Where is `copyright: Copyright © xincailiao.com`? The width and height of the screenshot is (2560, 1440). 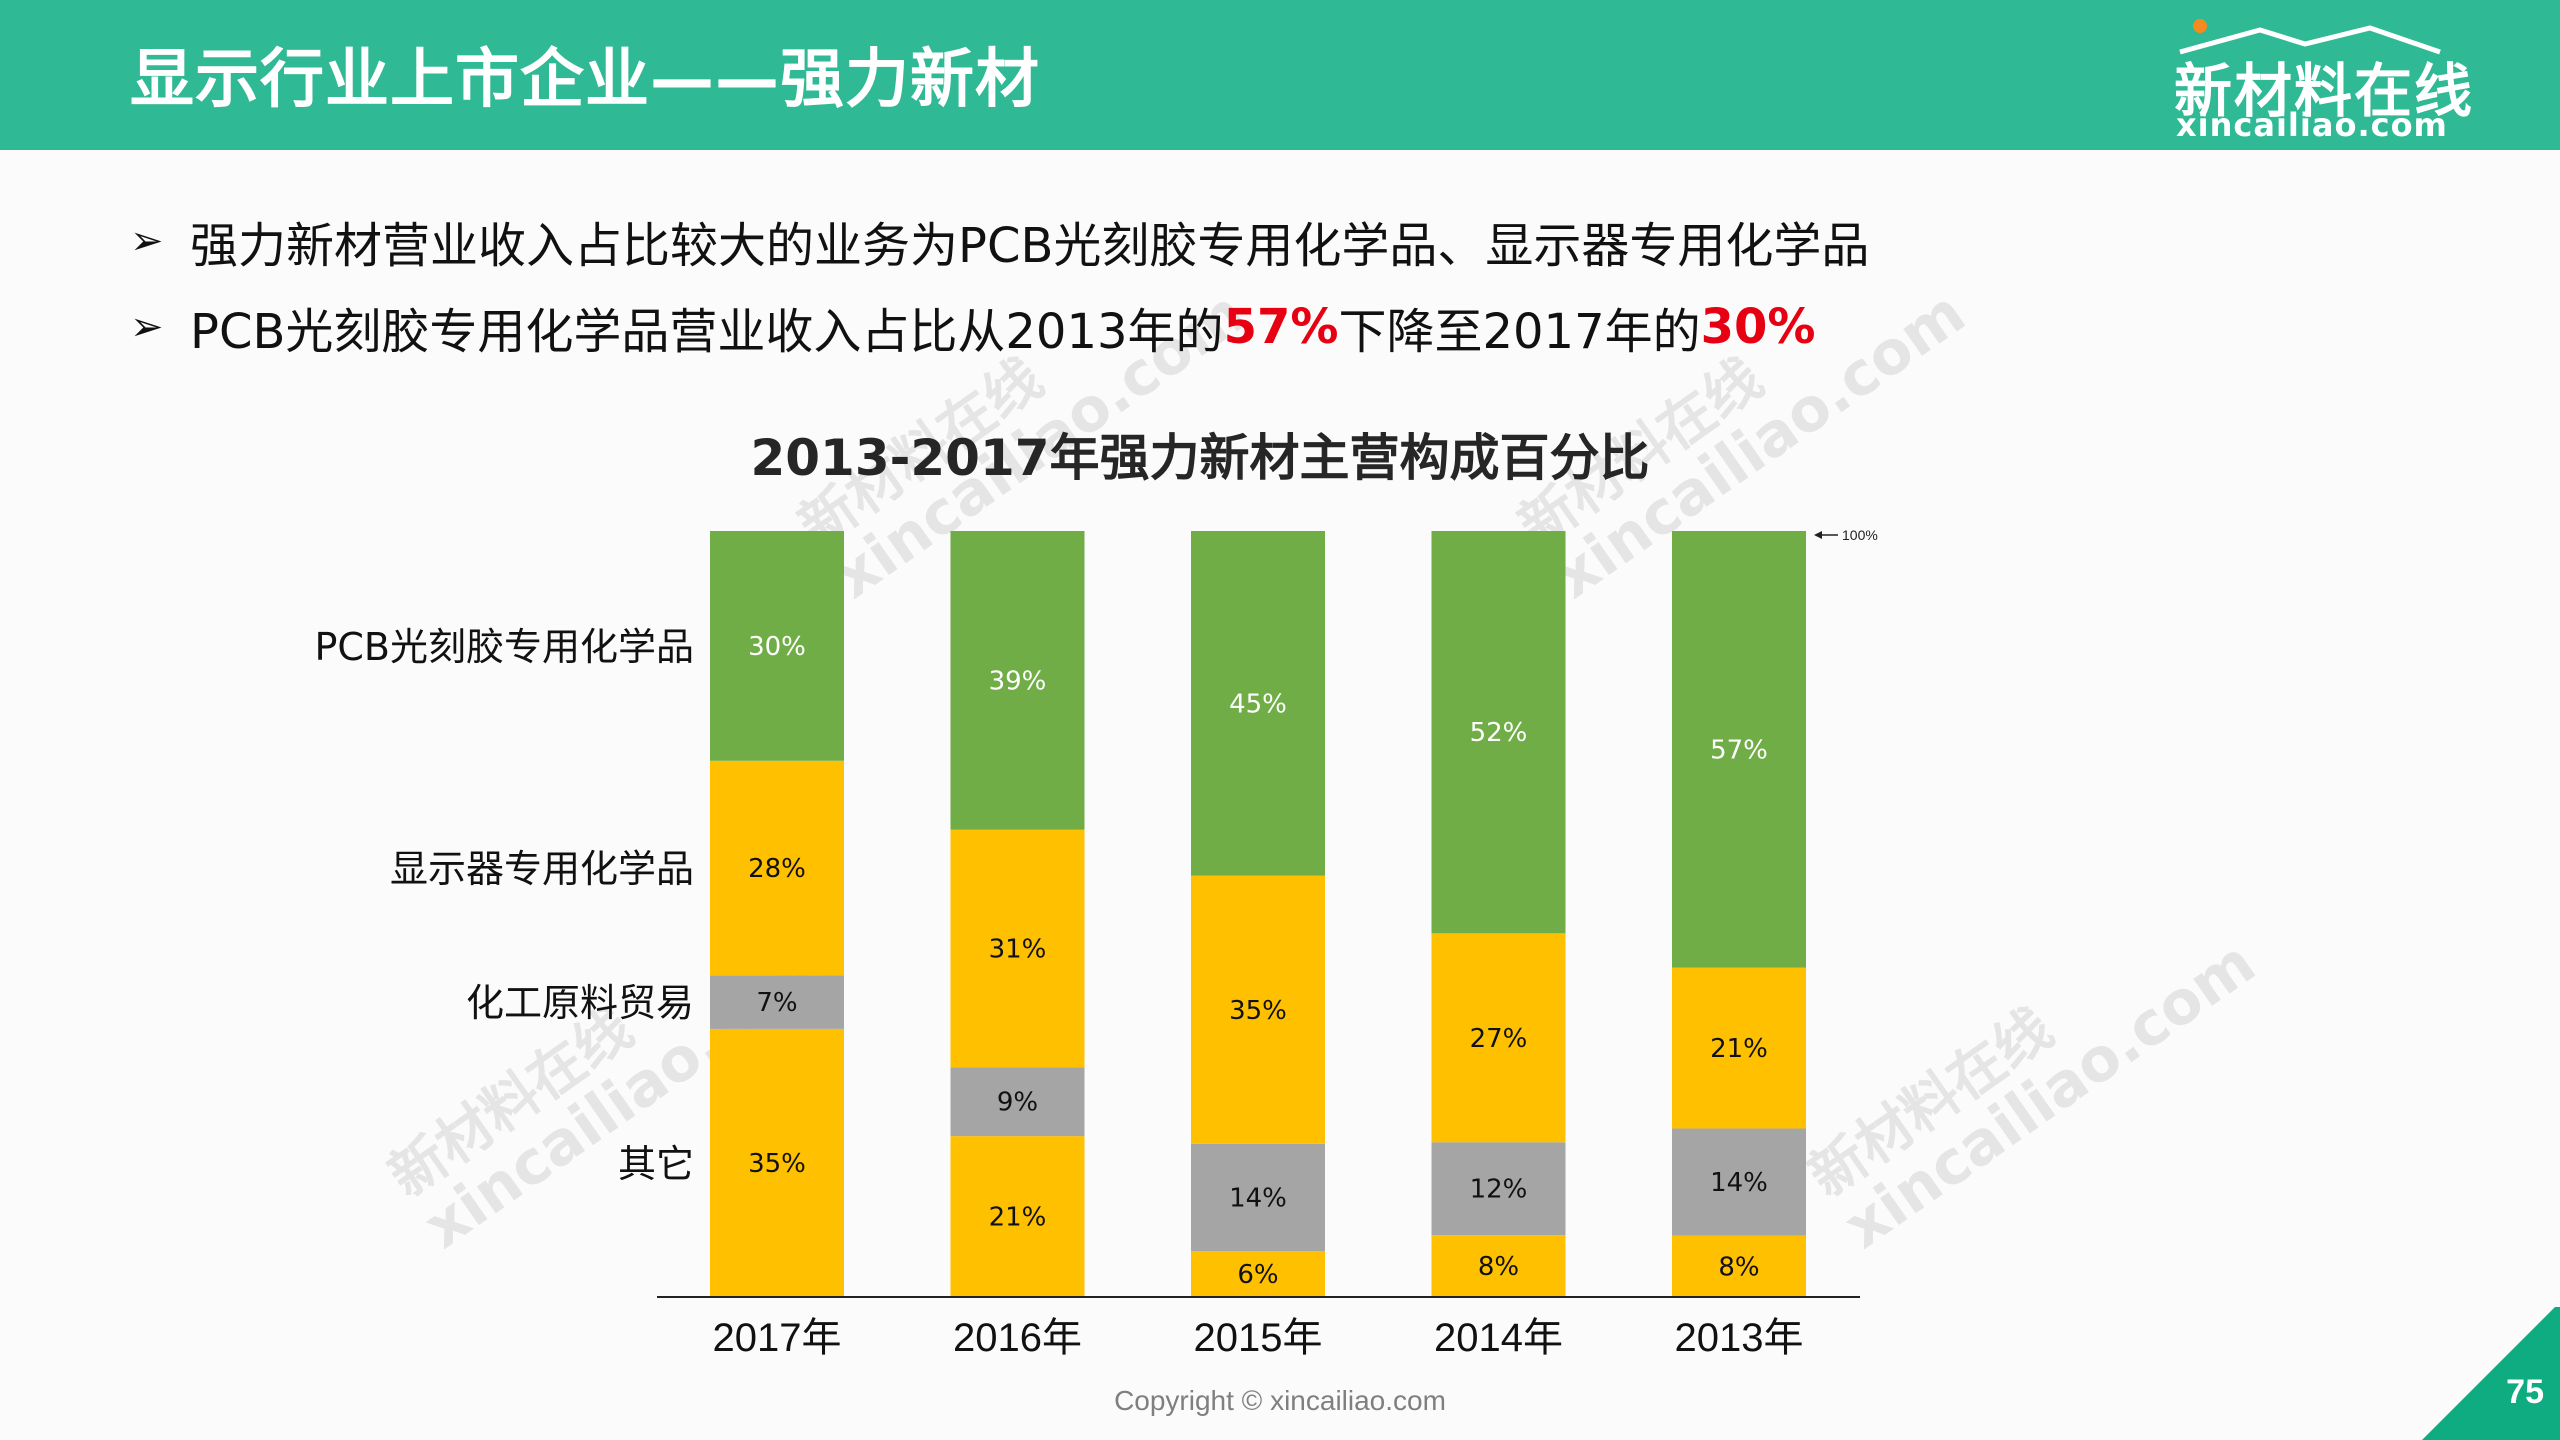 copyright: Copyright © xincailiao.com is located at coordinates (1280, 1400).